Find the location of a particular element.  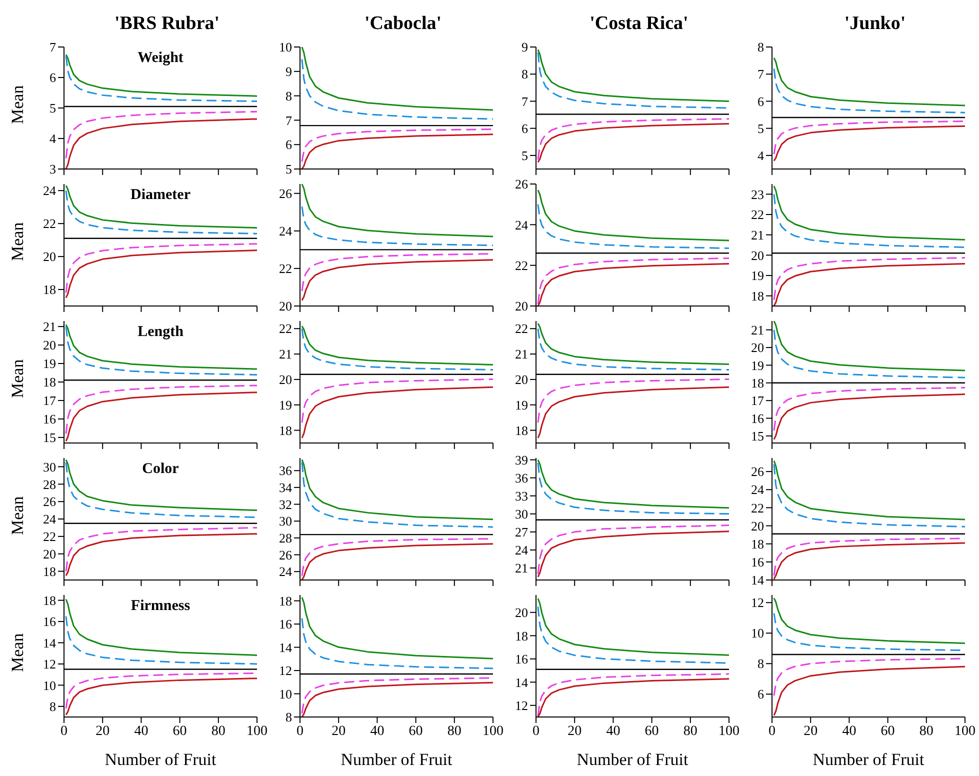

y-tick-label: 28 is located at coordinates (49, 484).